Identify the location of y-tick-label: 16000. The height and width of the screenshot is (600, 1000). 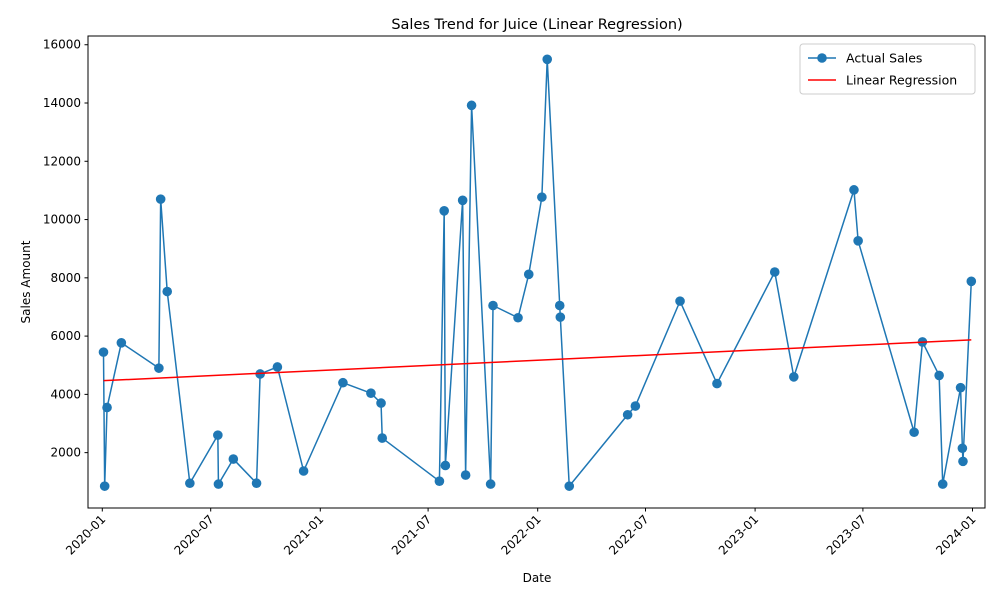
(62, 45).